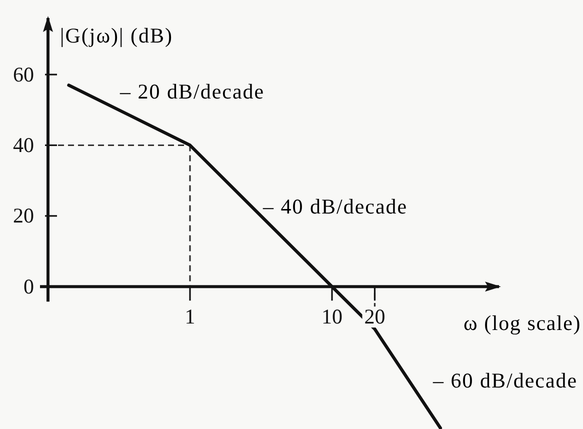 The image size is (583, 429). What do you see at coordinates (522, 322) in the screenshot?
I see `x-axis-title: ω (log scale)` at bounding box center [522, 322].